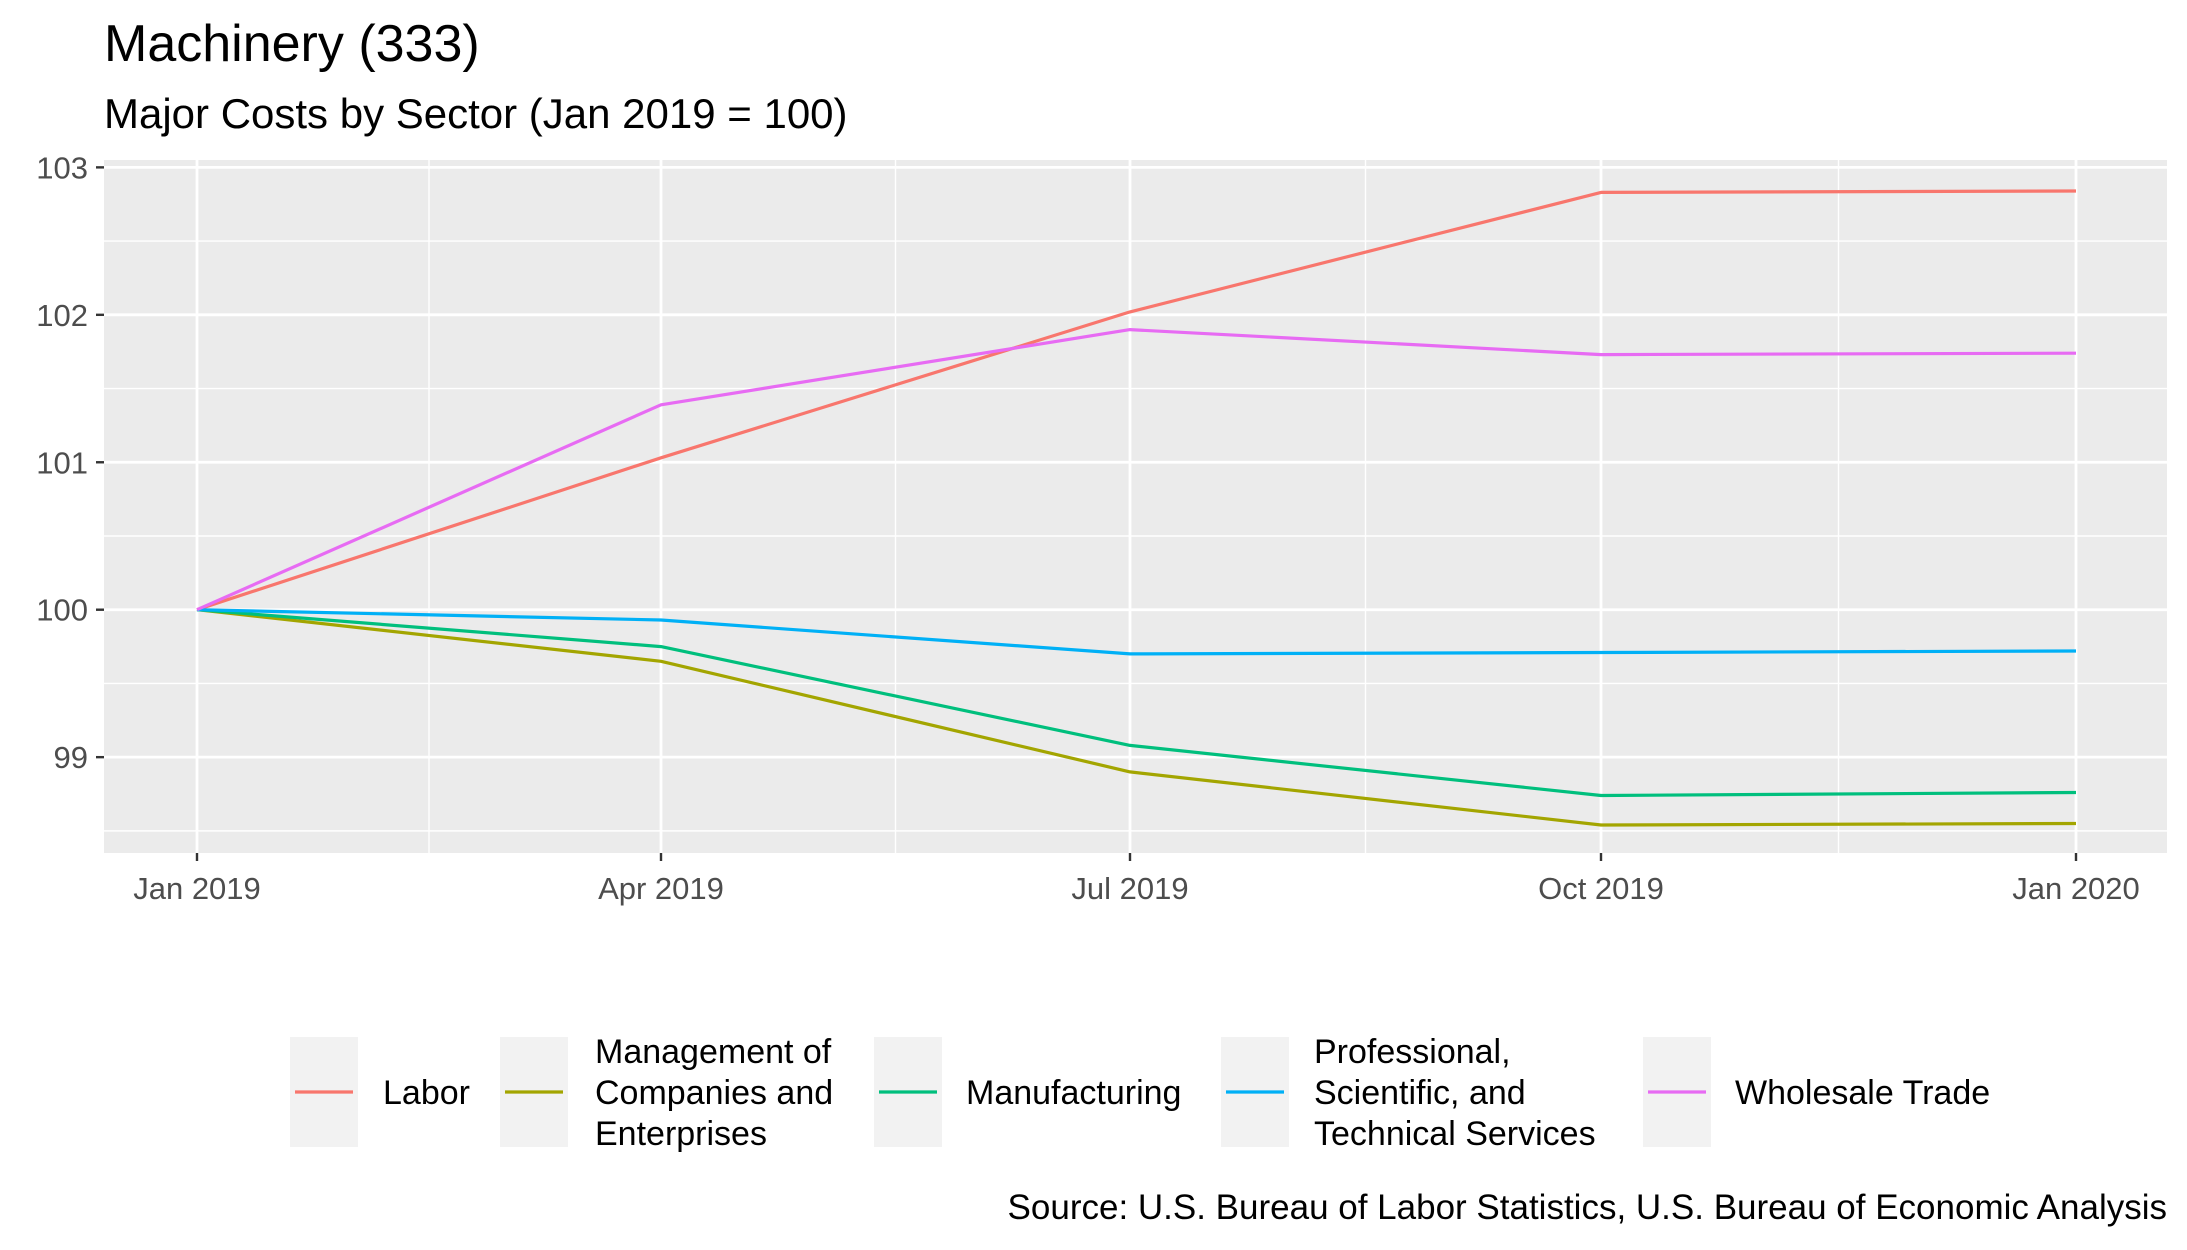 Image resolution: width=2187 pixels, height=1250 pixels. I want to click on chart-title: Machinery (333), so click(292, 44).